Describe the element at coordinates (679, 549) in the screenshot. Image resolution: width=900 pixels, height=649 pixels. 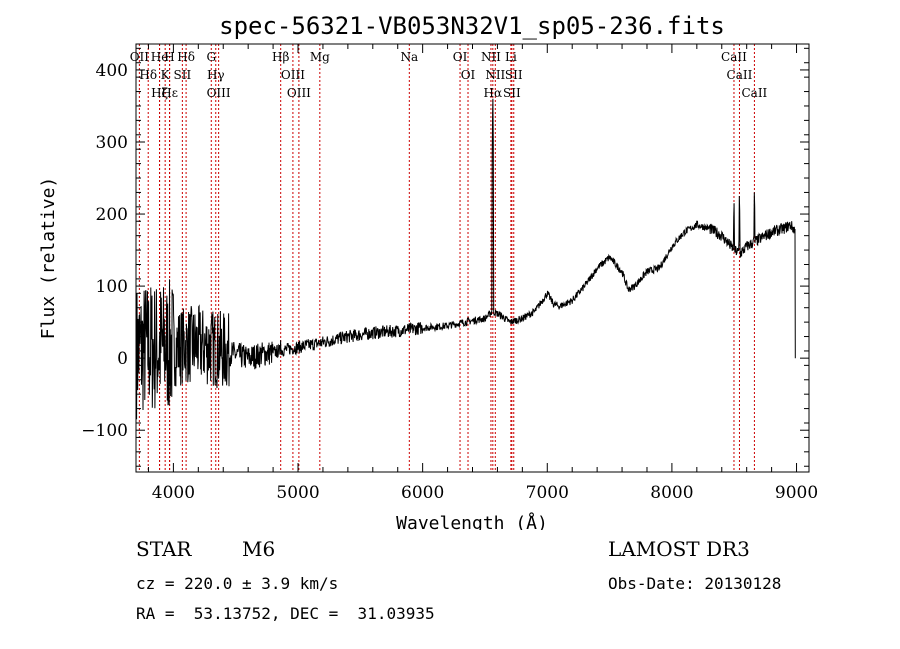
I see `survey-name: LAMOST DR3` at that location.